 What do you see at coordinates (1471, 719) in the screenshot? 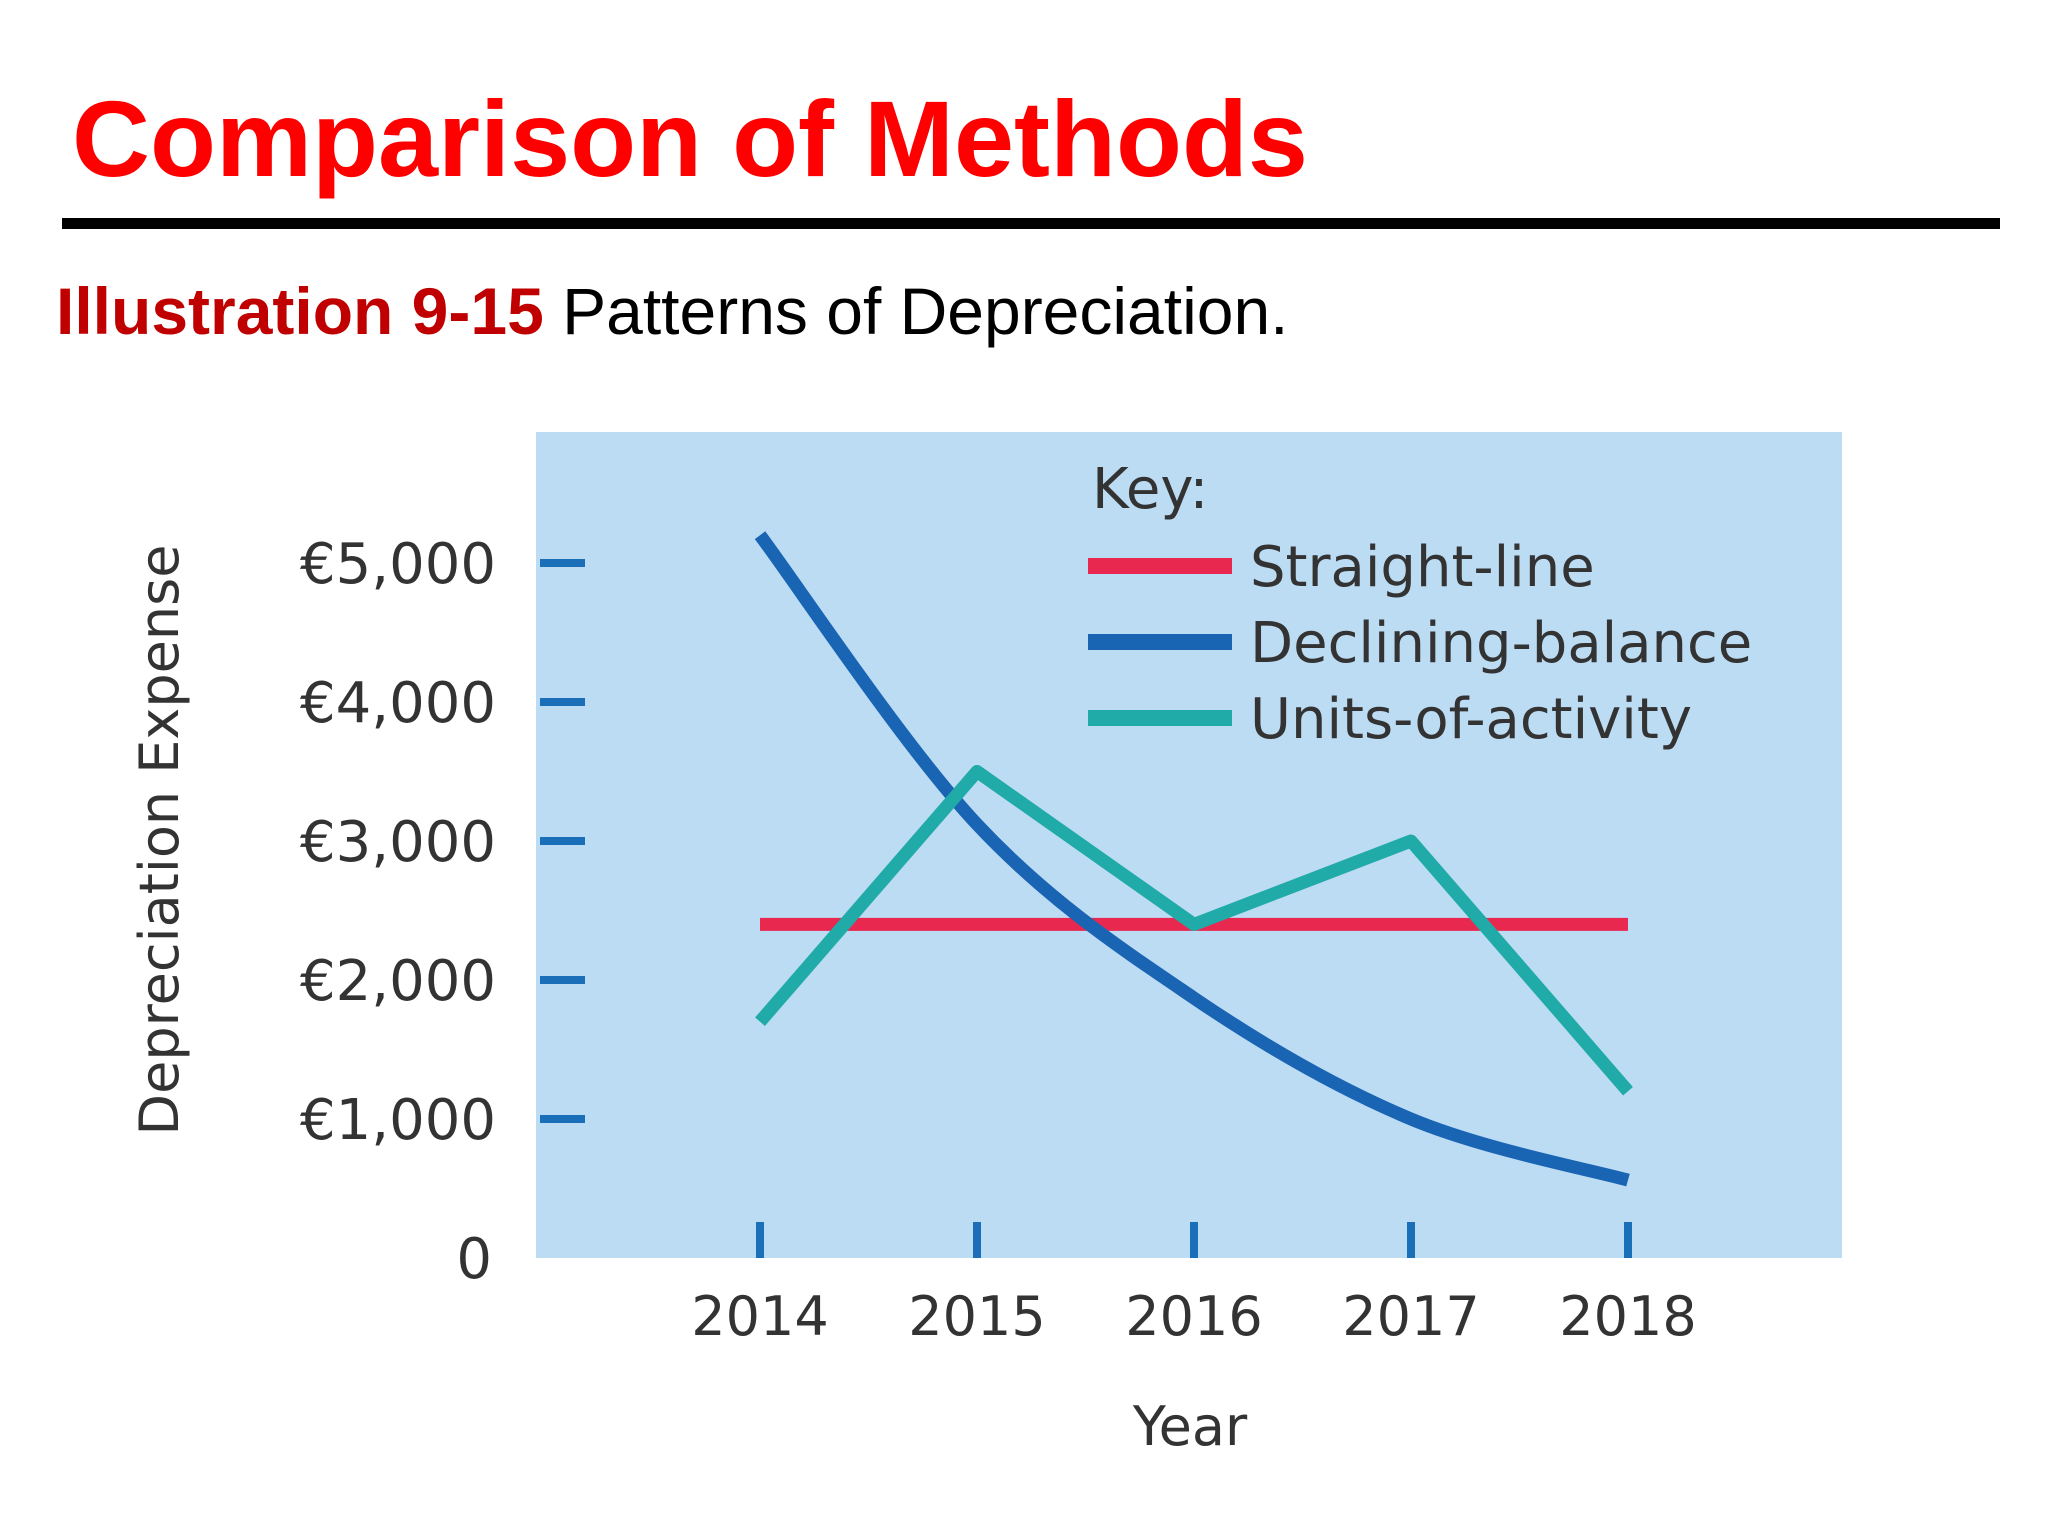
I see `legend-label: Units-of-activity` at bounding box center [1471, 719].